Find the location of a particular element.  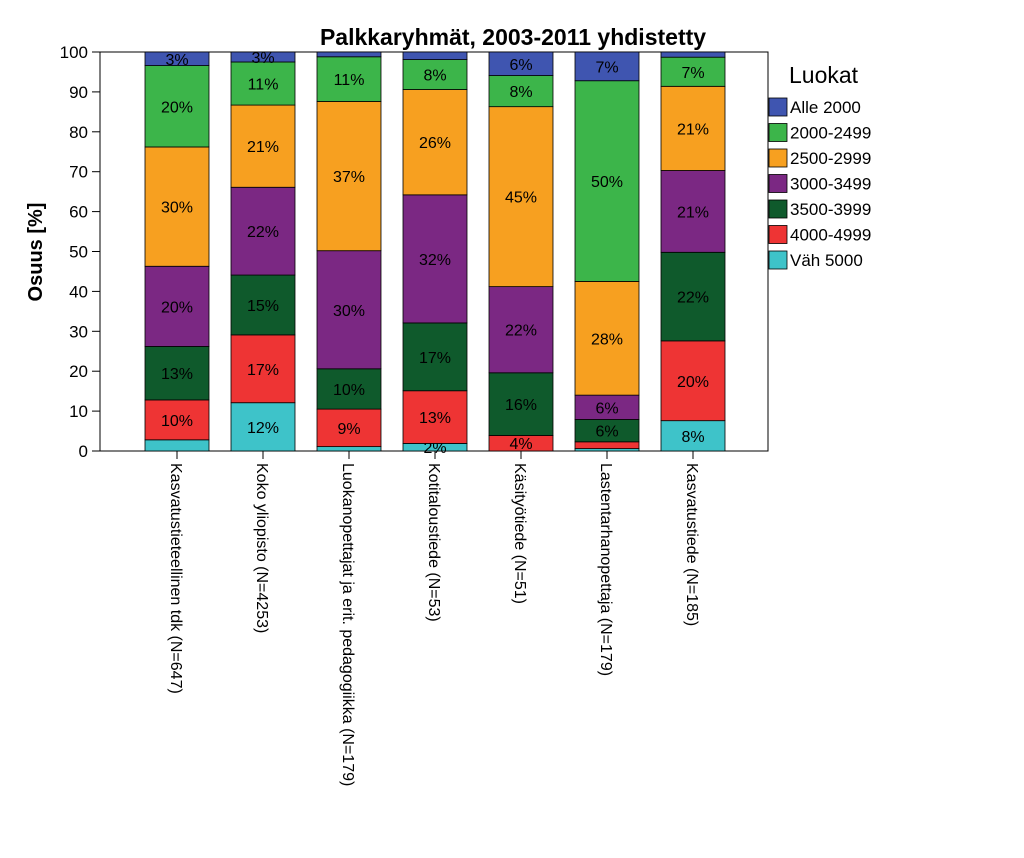

legend-label: Väh 5000 is located at coordinates (826, 260).